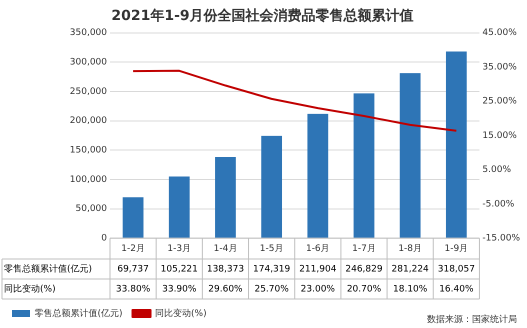  What do you see at coordinates (501, 239) in the screenshot?
I see `y2-tick-label: -15.00%` at bounding box center [501, 239].